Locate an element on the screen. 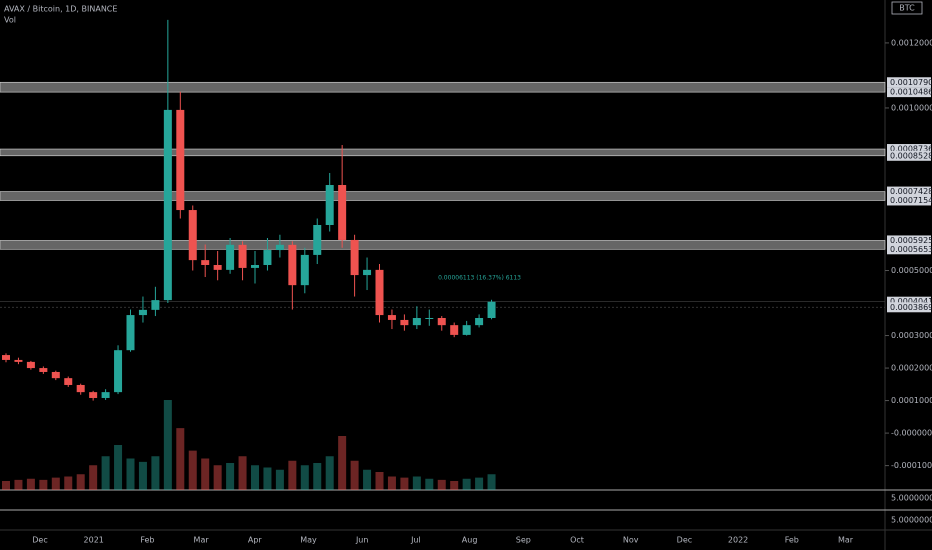 The height and width of the screenshot is (550, 932). zone-label: 0.00085287 is located at coordinates (911, 155).